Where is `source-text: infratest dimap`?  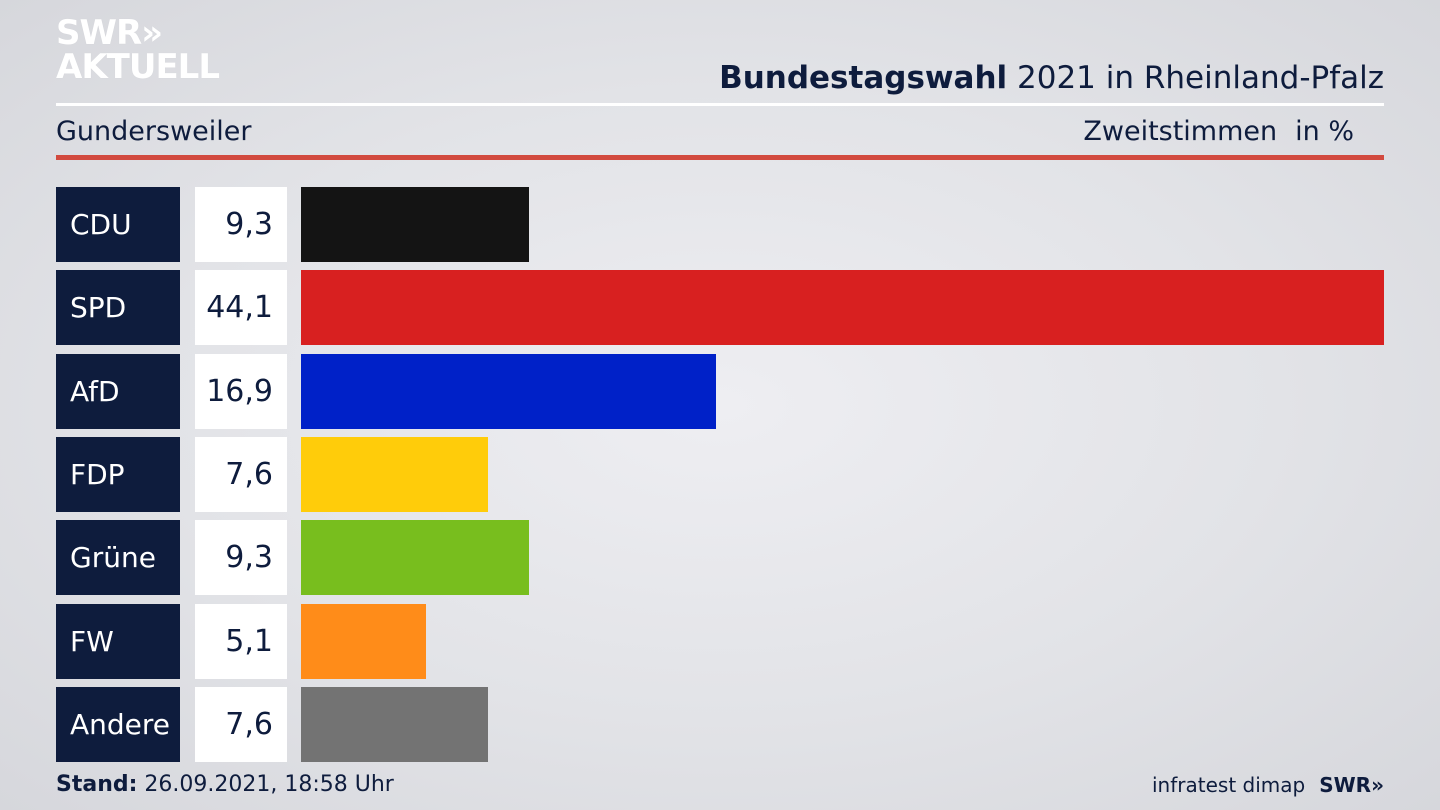
source-text: infratest dimap is located at coordinates (1229, 785).